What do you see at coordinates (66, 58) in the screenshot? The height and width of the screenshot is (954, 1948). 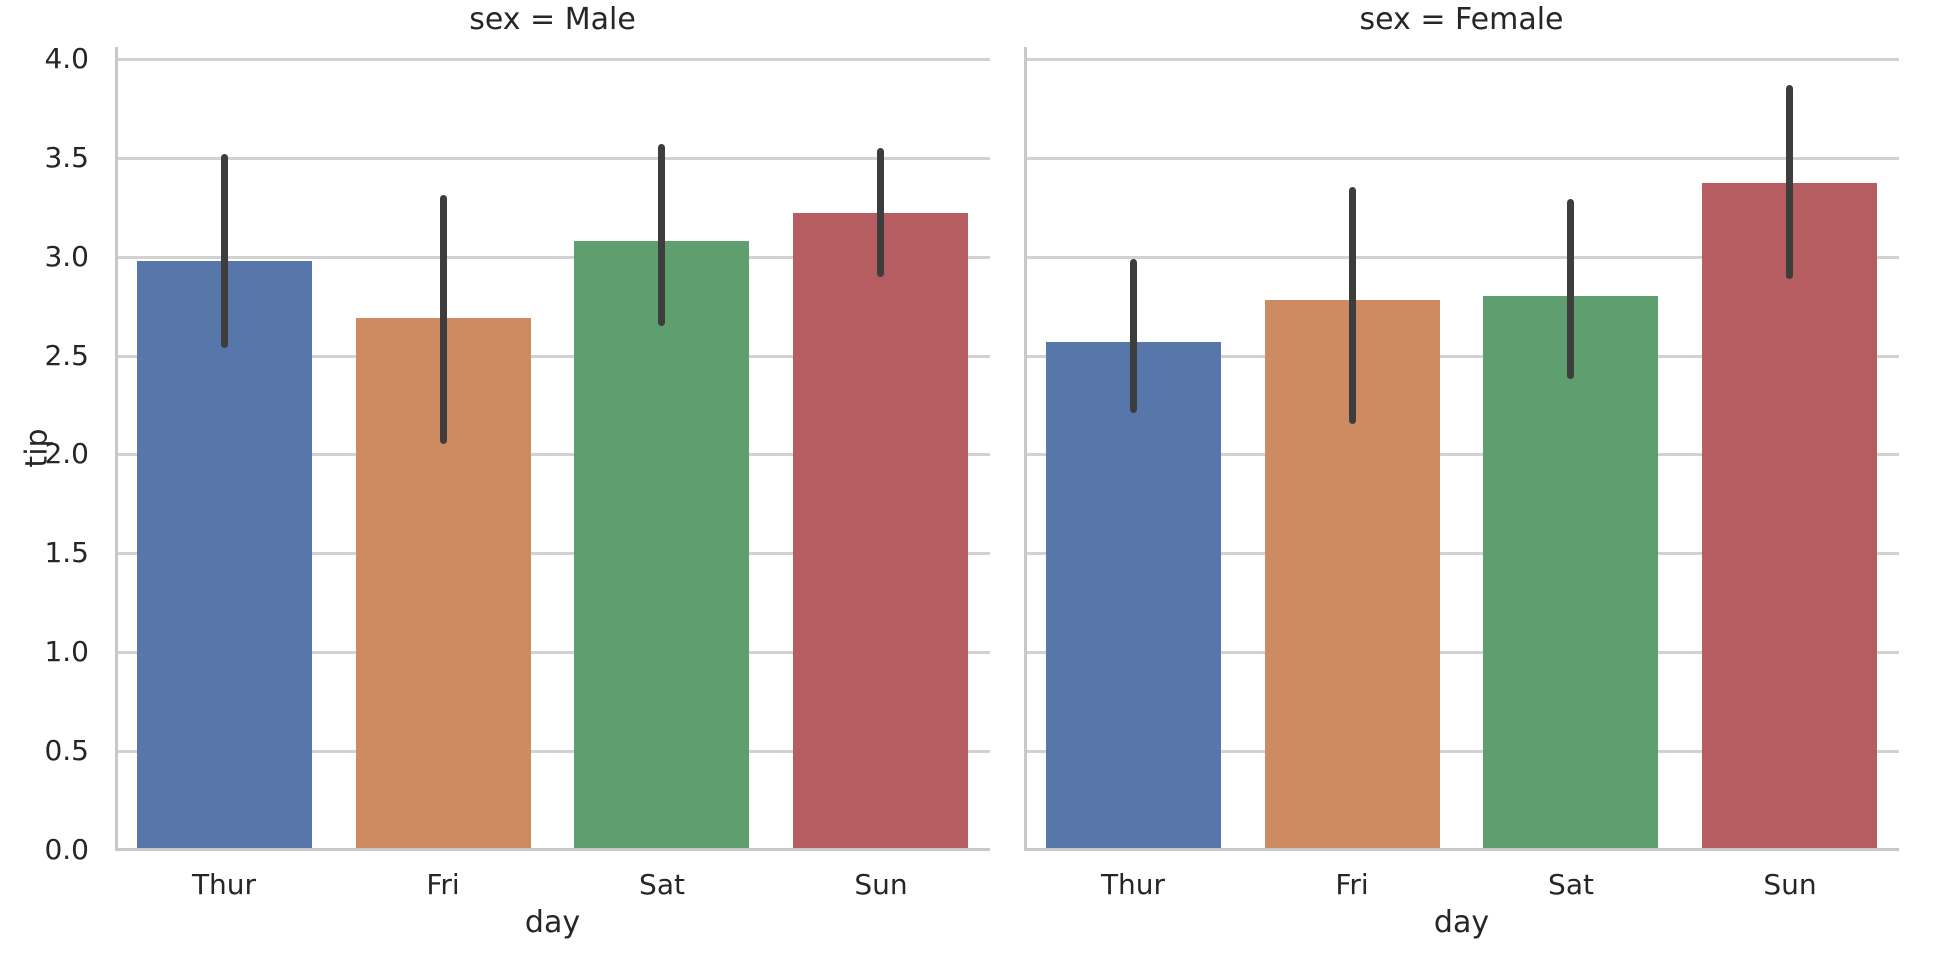 I see `y-tick-label: 4.0` at bounding box center [66, 58].